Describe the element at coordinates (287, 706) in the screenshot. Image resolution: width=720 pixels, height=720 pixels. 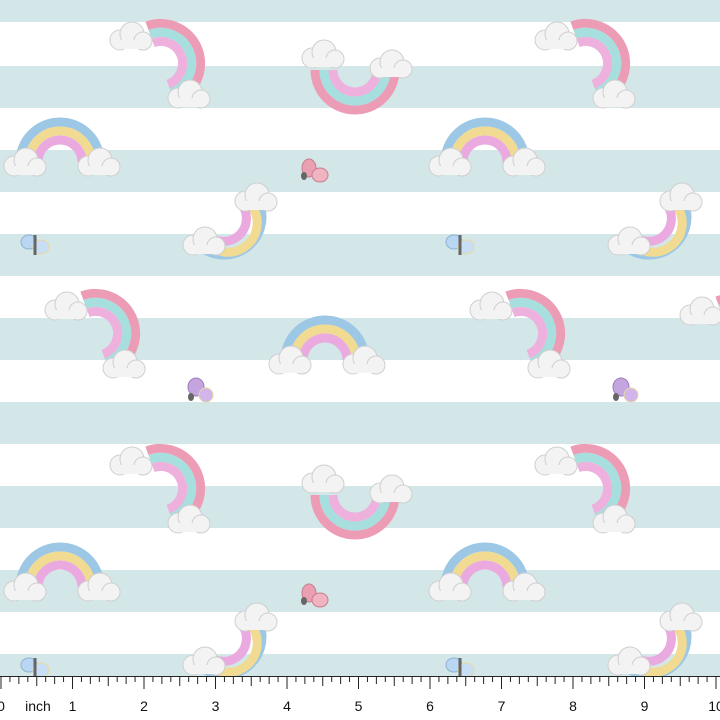
I see `ruler-label: 4` at that location.